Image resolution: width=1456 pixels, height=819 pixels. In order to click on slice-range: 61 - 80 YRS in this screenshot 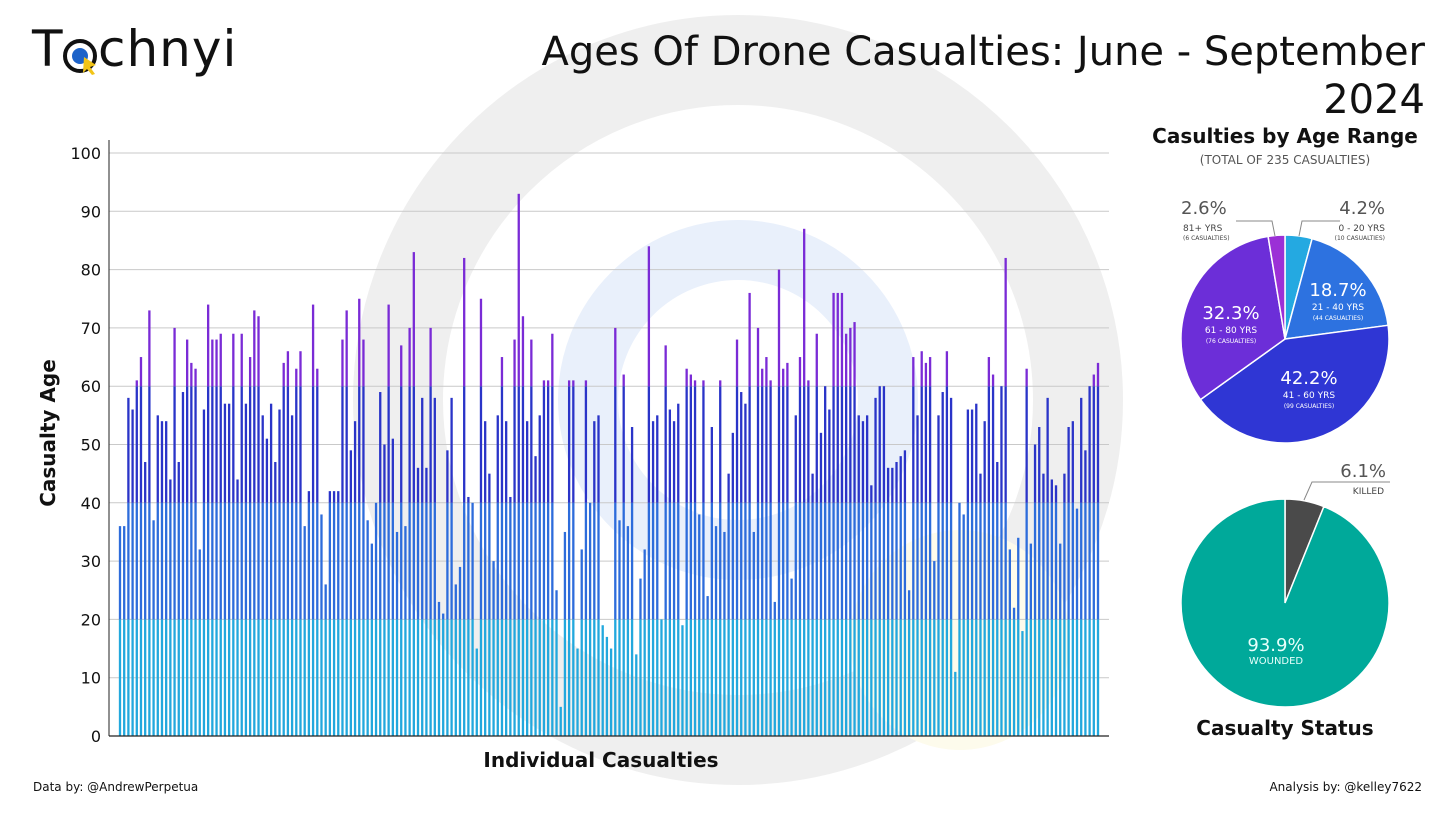, I will do `click(1231, 331)`.